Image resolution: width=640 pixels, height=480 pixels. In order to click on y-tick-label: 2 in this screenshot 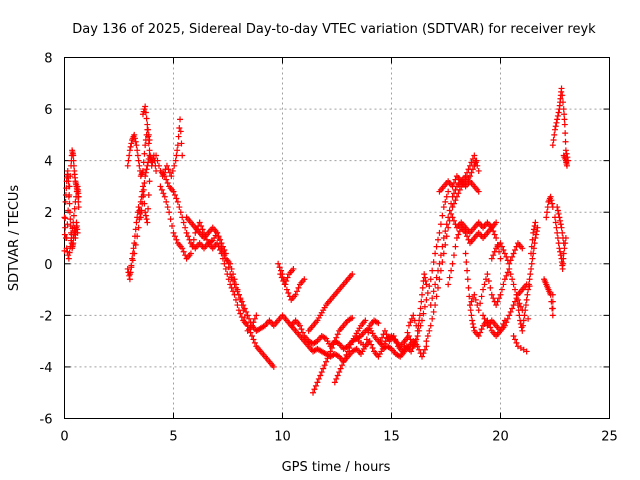, I will do `click(48, 213)`.